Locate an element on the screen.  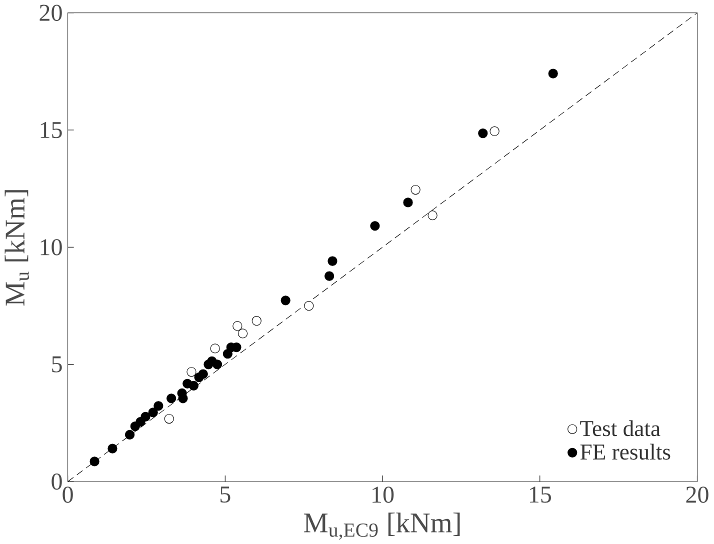
y-axis-title: M$_{u}$ [kNm] is located at coordinates (16, 248).